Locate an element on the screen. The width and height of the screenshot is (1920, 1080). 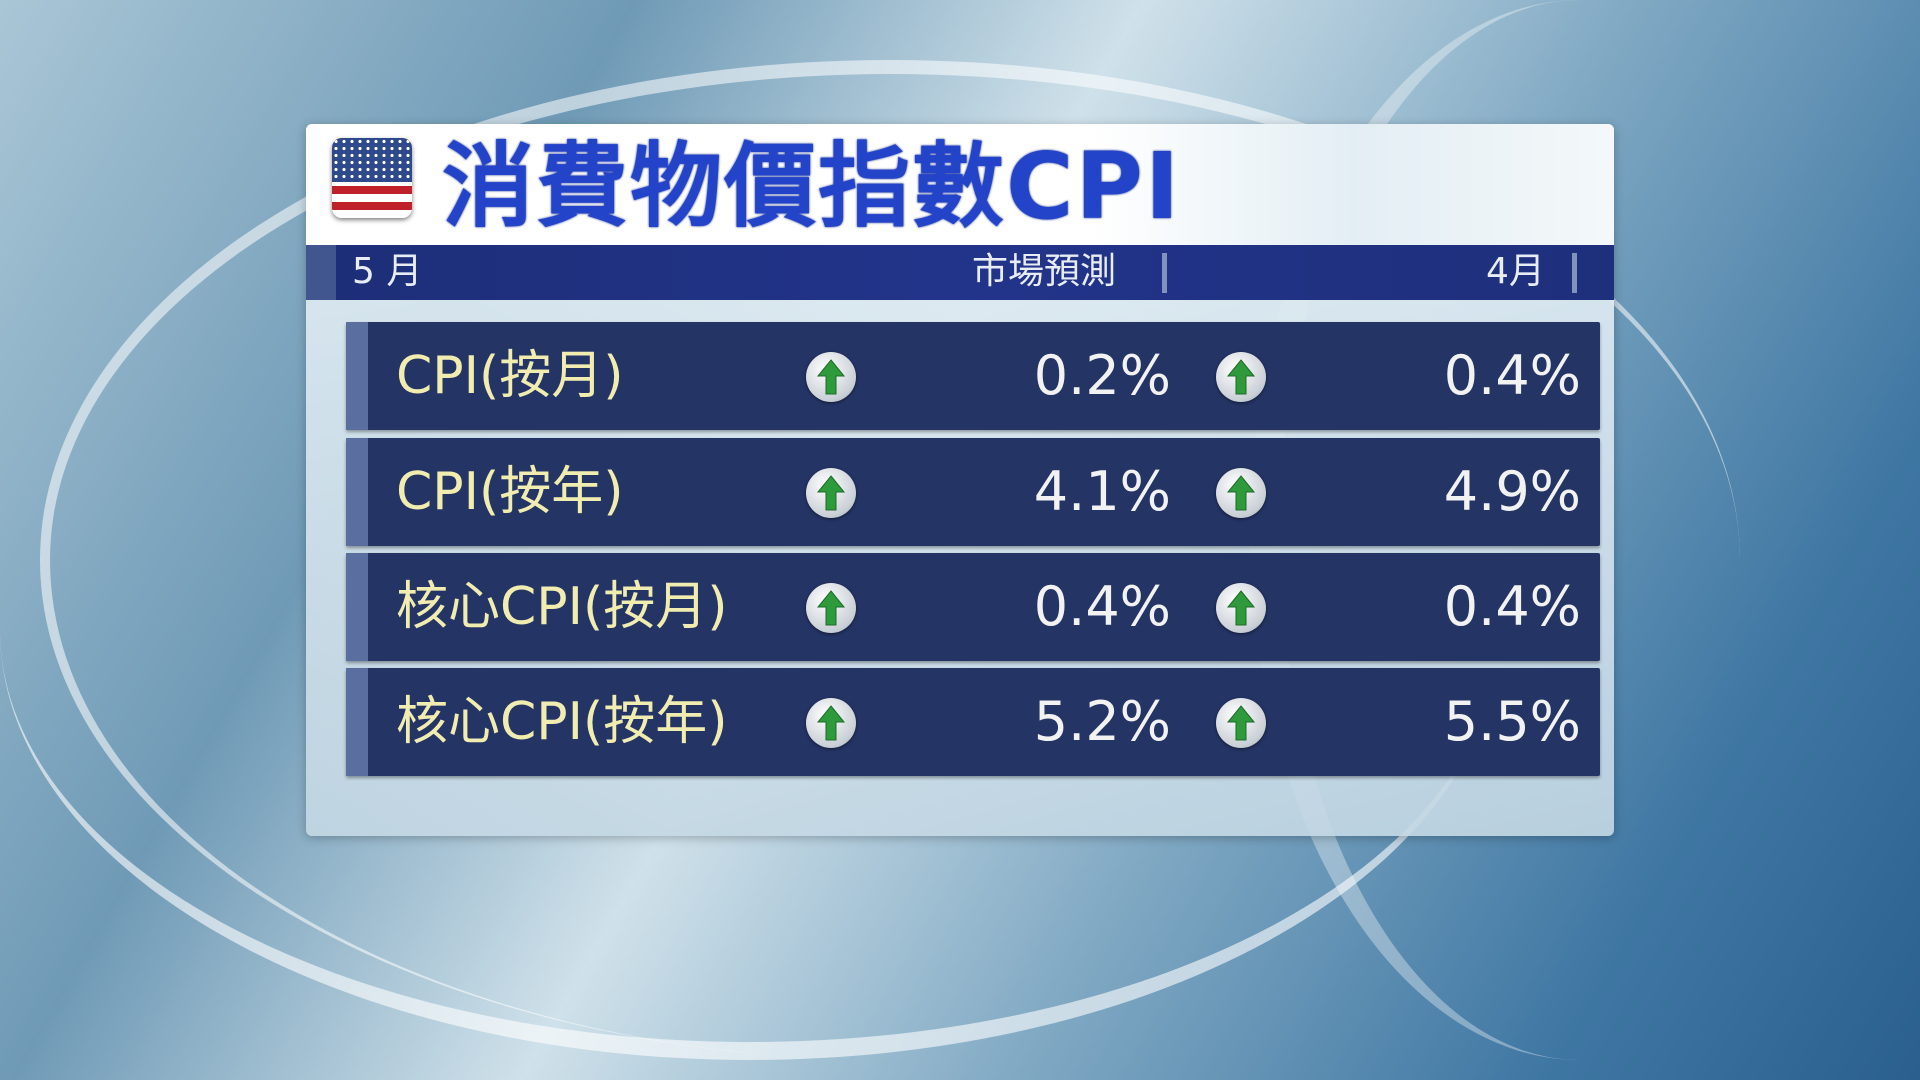
actual-value: 0.2% is located at coordinates (1102, 375).